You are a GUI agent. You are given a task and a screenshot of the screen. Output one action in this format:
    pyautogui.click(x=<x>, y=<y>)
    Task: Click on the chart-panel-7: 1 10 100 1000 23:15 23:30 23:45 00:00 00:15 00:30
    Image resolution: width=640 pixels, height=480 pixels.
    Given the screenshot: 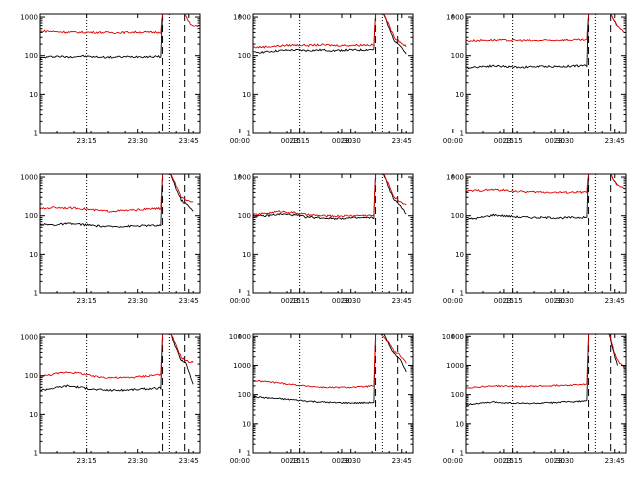 What is the action you would take?
    pyautogui.click(x=186, y=399)
    